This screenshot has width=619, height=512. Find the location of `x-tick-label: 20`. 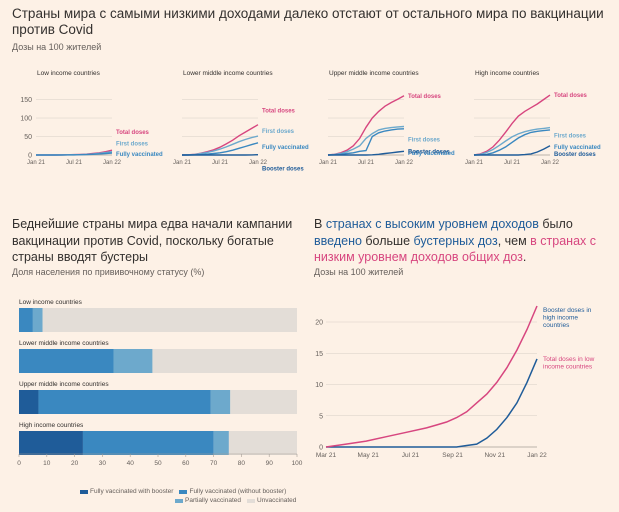

x-tick-label: 20 is located at coordinates (75, 463).